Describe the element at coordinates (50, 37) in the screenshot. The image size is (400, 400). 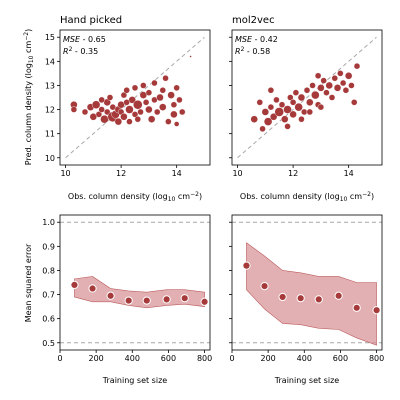
I see `y-tick-label: 15` at that location.